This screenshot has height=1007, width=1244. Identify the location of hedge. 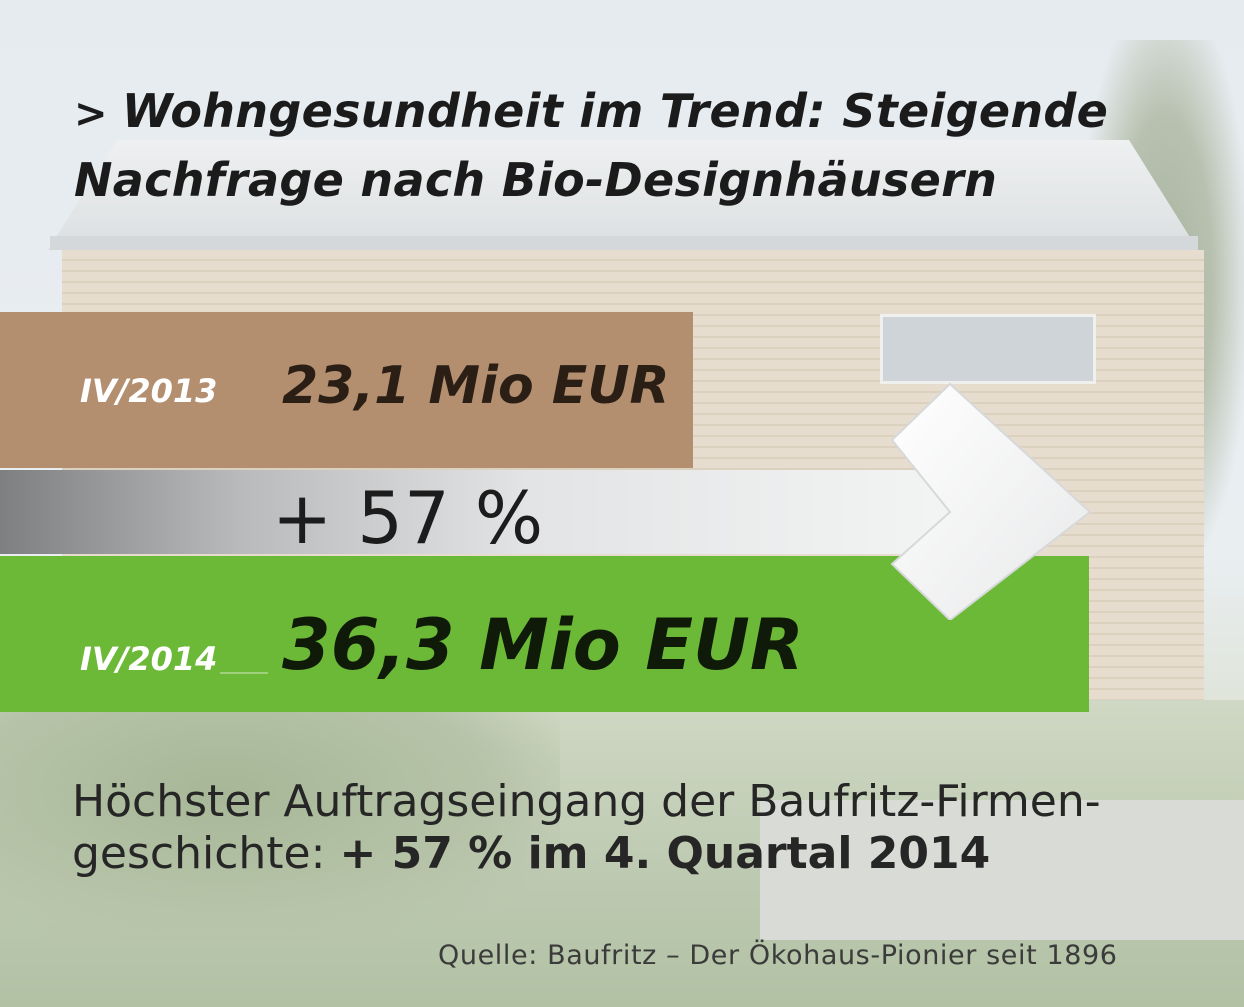
(280, 815).